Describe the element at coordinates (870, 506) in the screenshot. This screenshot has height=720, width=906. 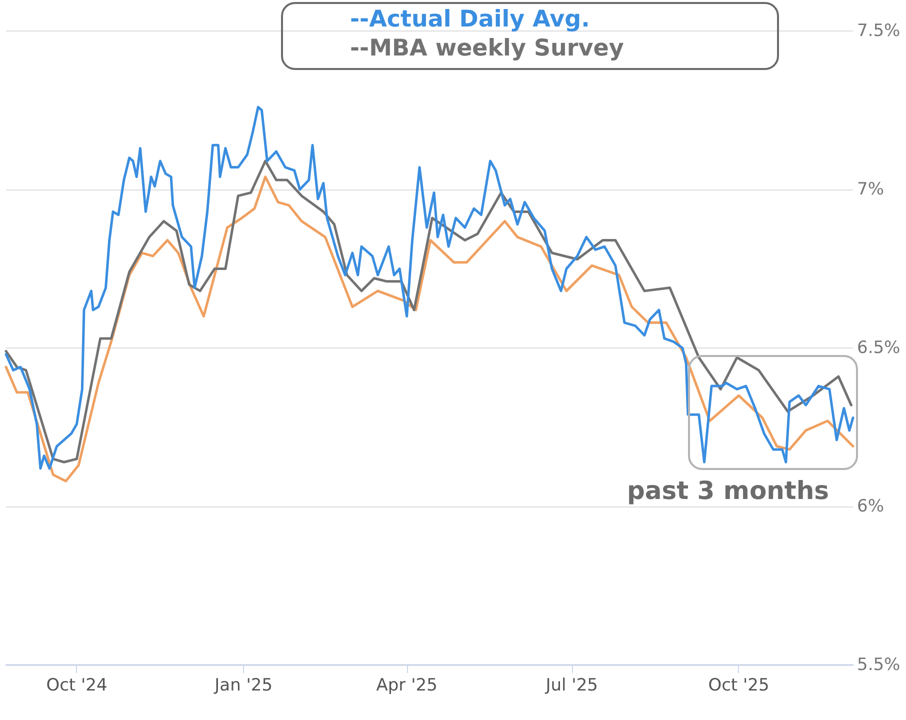
I see `y-tick-label: 6%` at that location.